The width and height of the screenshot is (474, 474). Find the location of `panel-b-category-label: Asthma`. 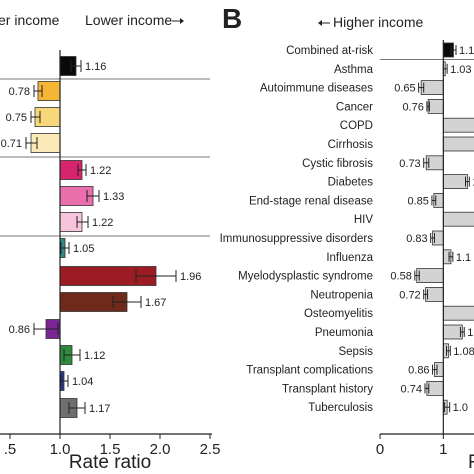

panel-b-category-label: Asthma is located at coordinates (354, 70).